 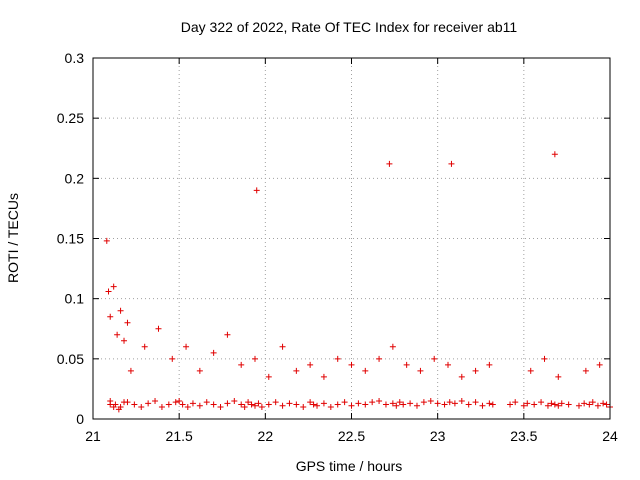 I want to click on x-tick-label: 21.5, so click(x=179, y=436).